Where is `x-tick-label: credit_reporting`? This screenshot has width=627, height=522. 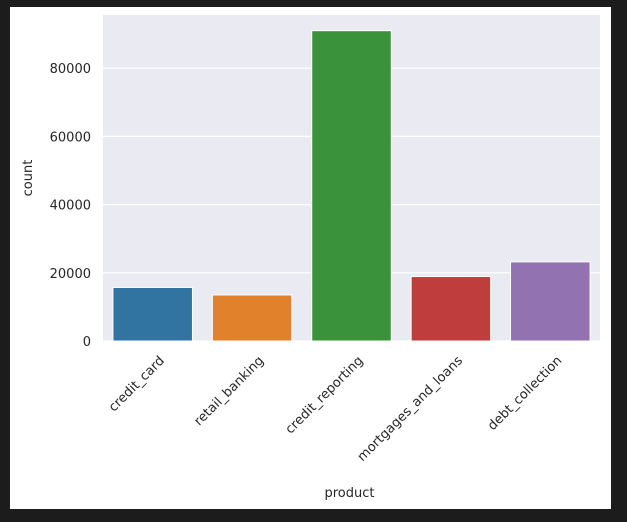
x-tick-label: credit_reporting is located at coordinates (325, 395).